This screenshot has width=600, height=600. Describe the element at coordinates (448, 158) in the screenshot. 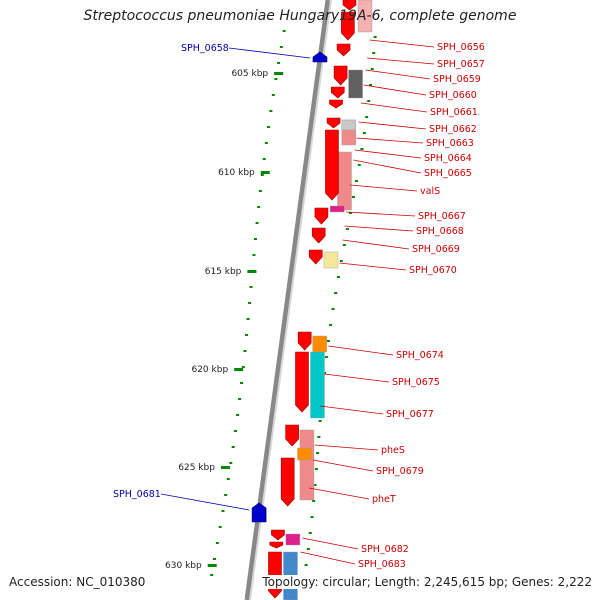

I see `gene-label-forward: SPH_0664` at that location.